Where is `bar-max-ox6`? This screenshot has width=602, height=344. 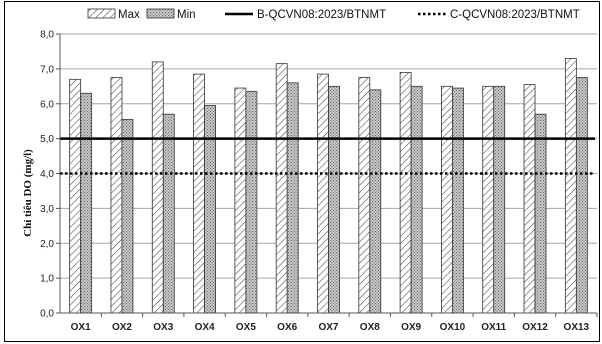 bar-max-ox6 is located at coordinates (281, 188).